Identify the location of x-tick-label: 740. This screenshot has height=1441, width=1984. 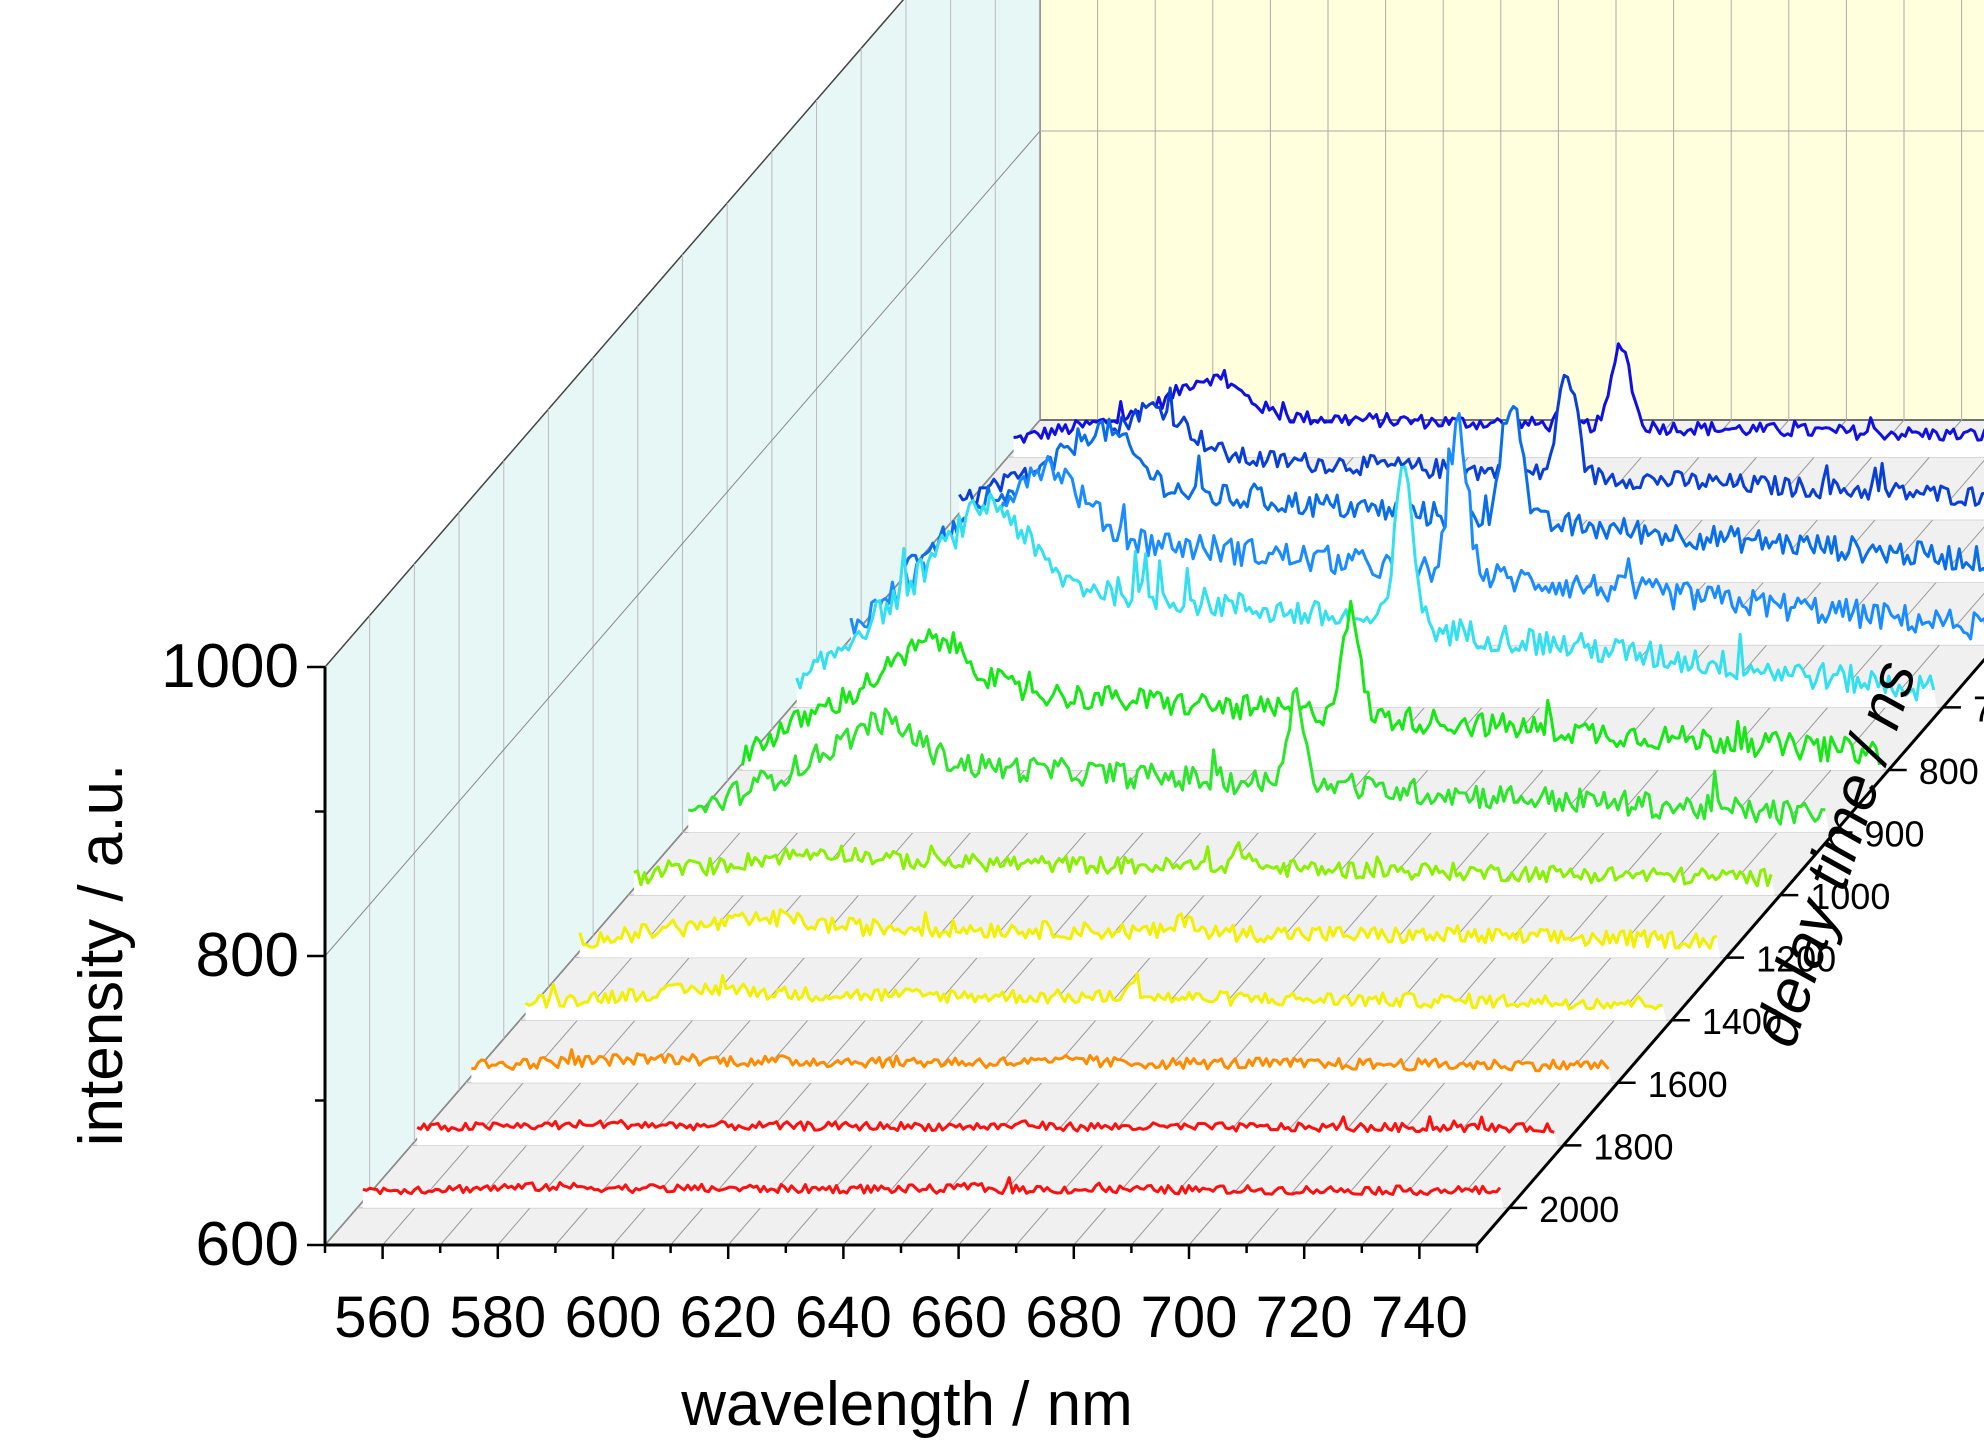
(1419, 1317).